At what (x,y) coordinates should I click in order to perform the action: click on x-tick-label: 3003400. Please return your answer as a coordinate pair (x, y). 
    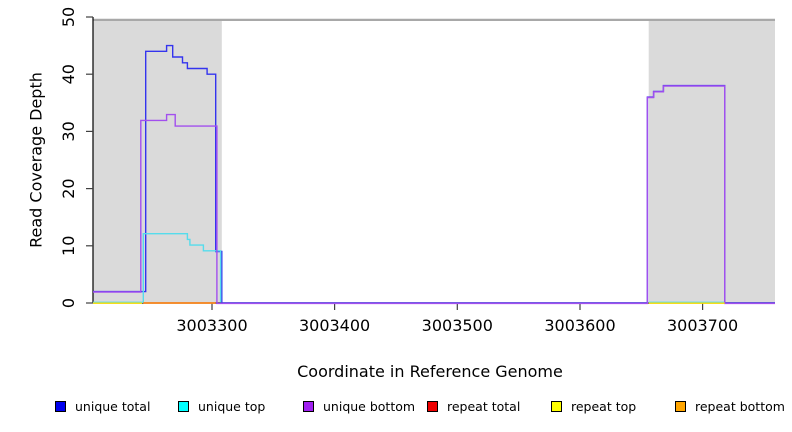
    Looking at the image, I should click on (334, 325).